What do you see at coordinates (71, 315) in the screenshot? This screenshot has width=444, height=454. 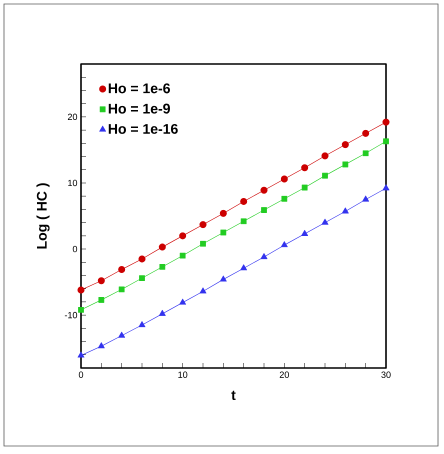 I see `y-tick-label: -10` at bounding box center [71, 315].